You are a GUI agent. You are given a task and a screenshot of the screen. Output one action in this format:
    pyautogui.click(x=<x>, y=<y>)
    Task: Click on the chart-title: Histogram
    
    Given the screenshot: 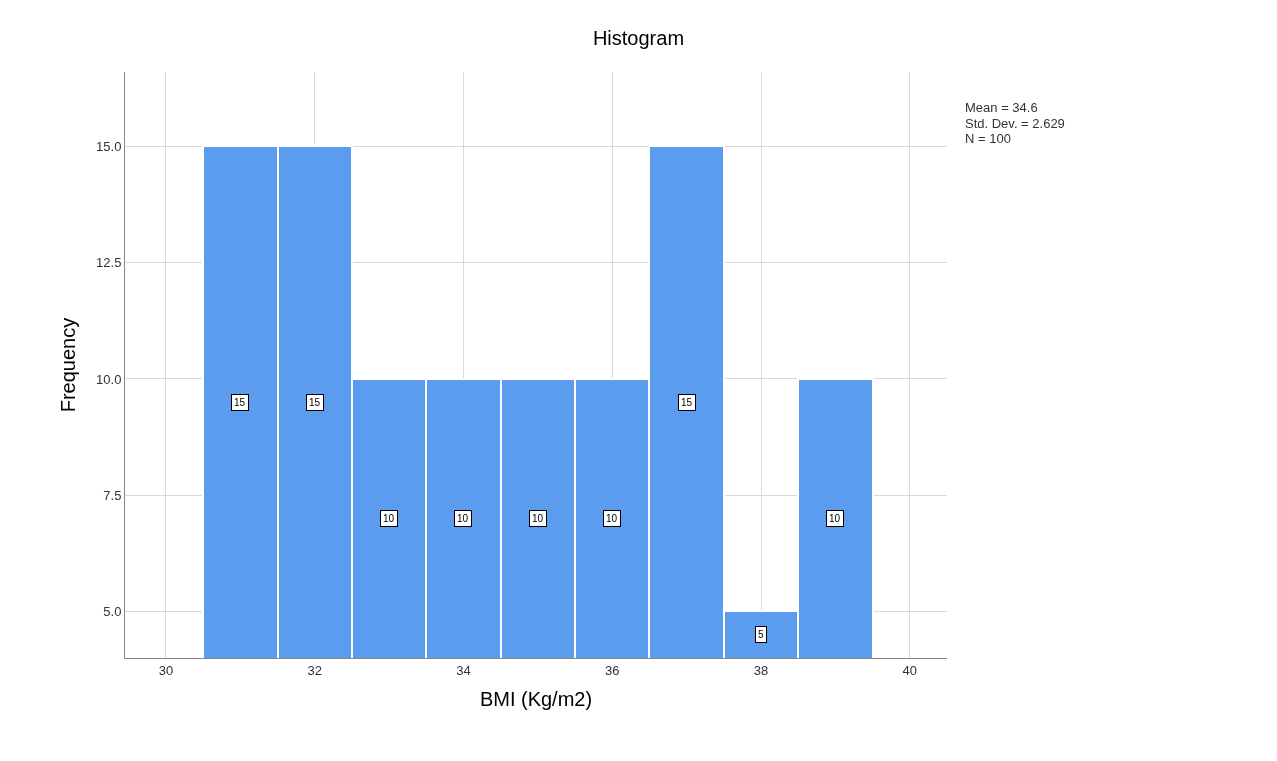 What is the action you would take?
    pyautogui.click(x=638, y=38)
    